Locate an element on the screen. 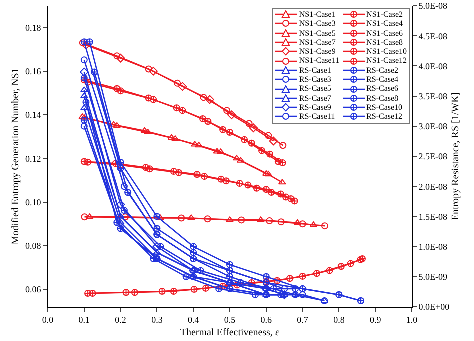 The image size is (474, 341). legend-label: RS-Case9 is located at coordinates (315, 107).